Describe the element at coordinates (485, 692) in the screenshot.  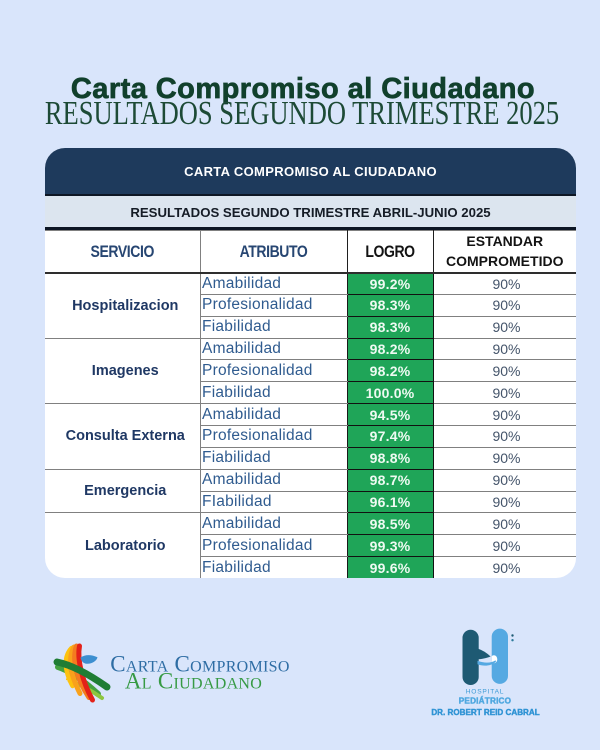
I see `svg-text: HOSPITAL` at that location.